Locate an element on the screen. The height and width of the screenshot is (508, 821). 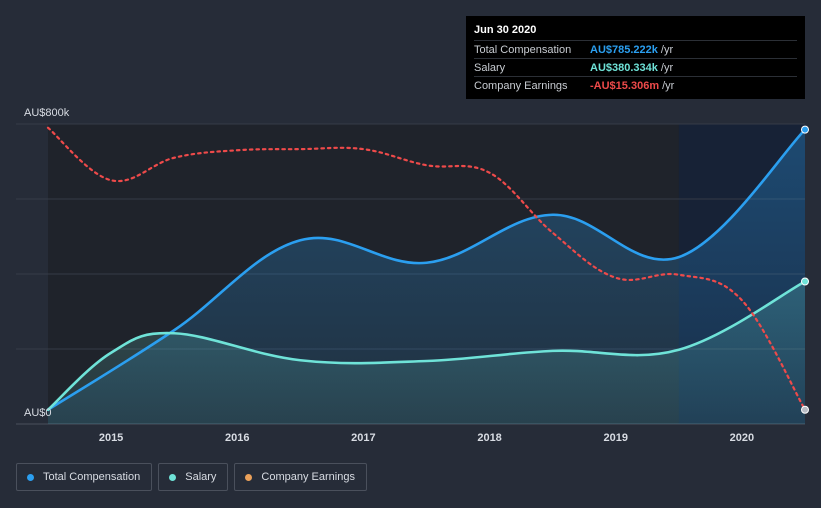
x-axis-ticks: 2015 2016 2017 2018 2019 2020 is located at coordinates (426, 438).